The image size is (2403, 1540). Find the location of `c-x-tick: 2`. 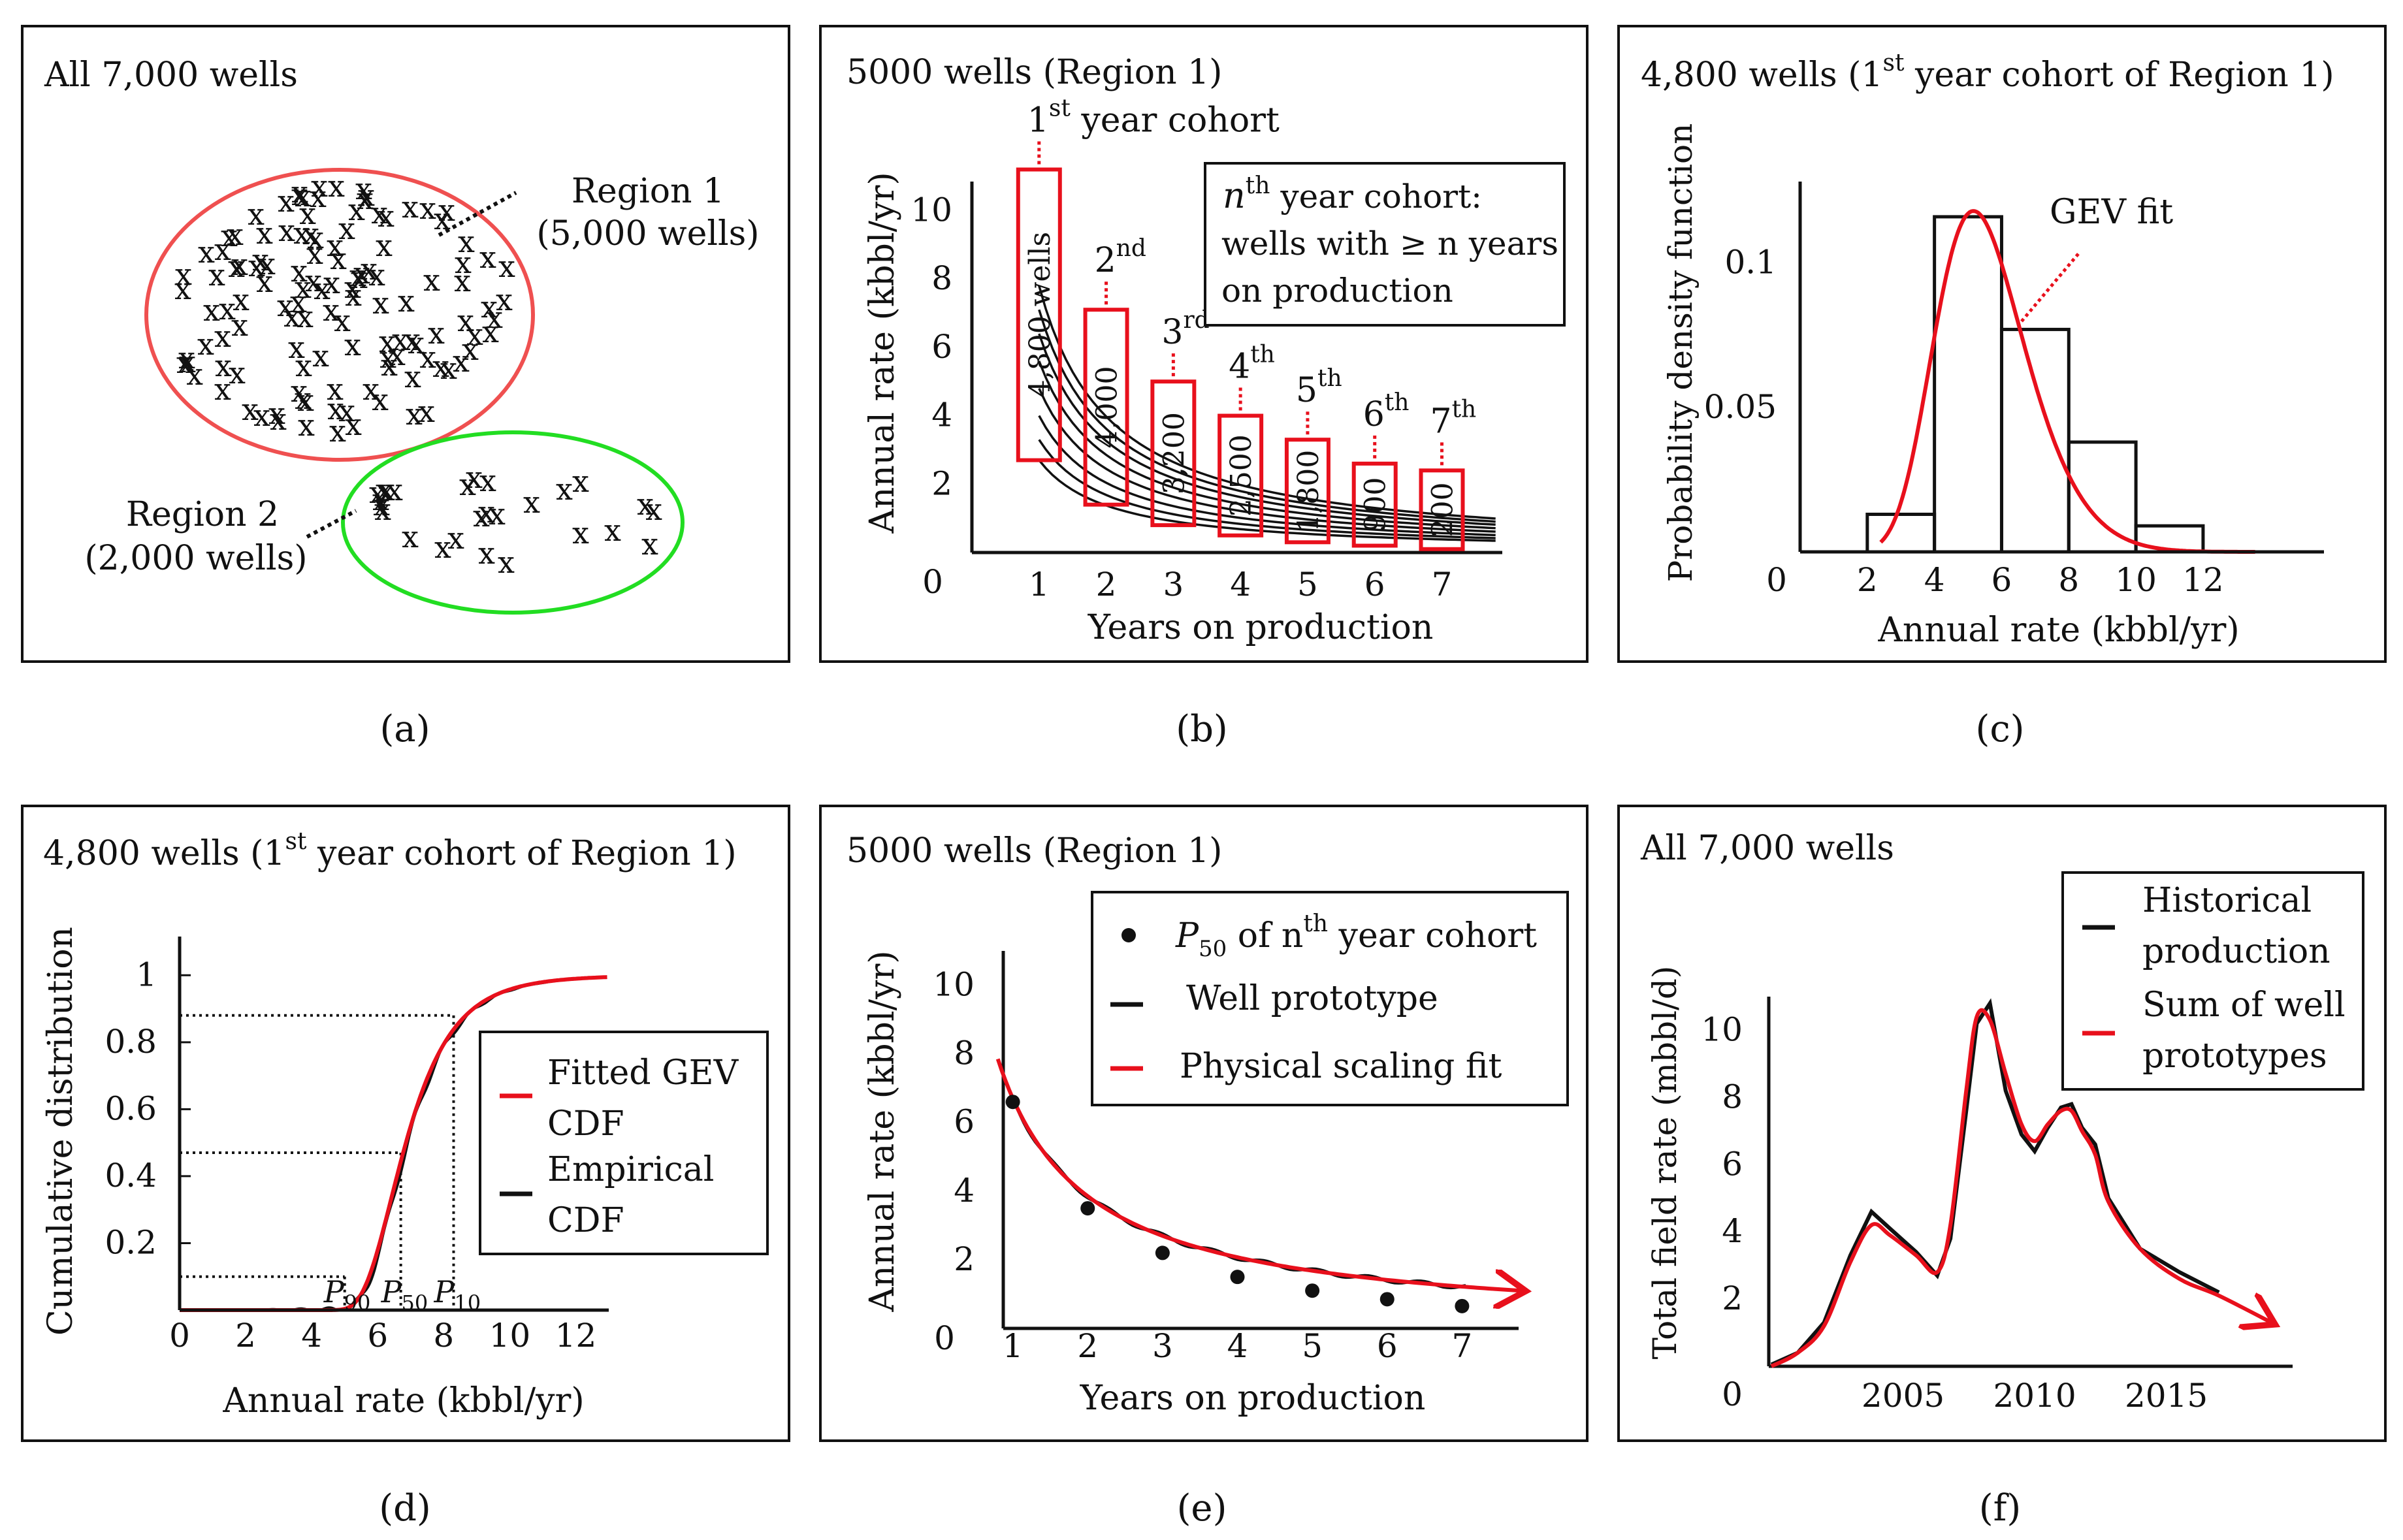

c-x-tick: 2 is located at coordinates (1867, 580).